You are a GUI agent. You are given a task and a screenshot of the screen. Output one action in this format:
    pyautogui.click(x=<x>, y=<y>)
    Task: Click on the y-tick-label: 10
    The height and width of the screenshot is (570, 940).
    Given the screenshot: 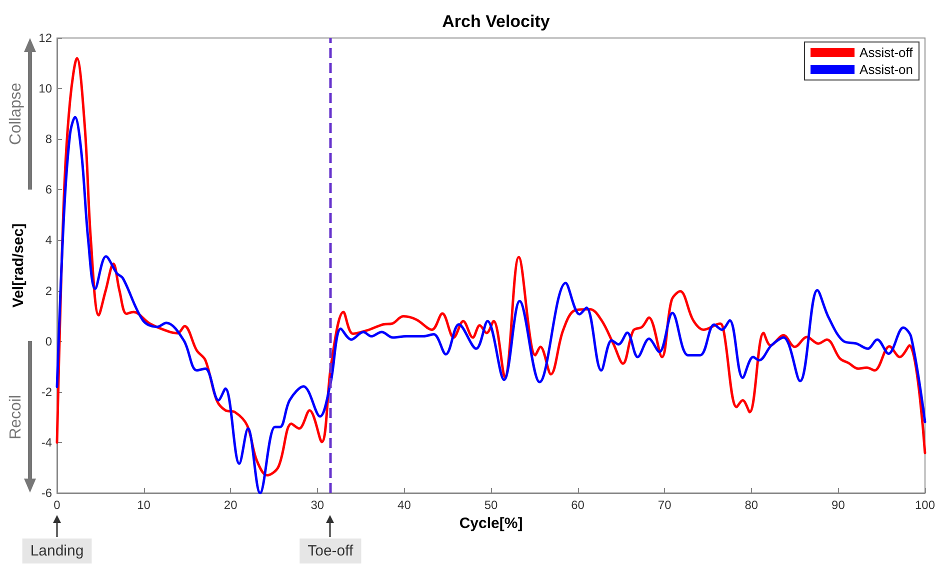 What is the action you would take?
    pyautogui.click(x=45, y=89)
    